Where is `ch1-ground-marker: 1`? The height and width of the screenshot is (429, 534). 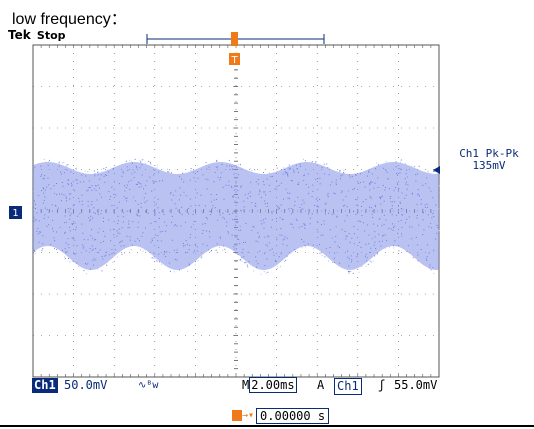
ch1-ground-marker: 1 is located at coordinates (15, 212).